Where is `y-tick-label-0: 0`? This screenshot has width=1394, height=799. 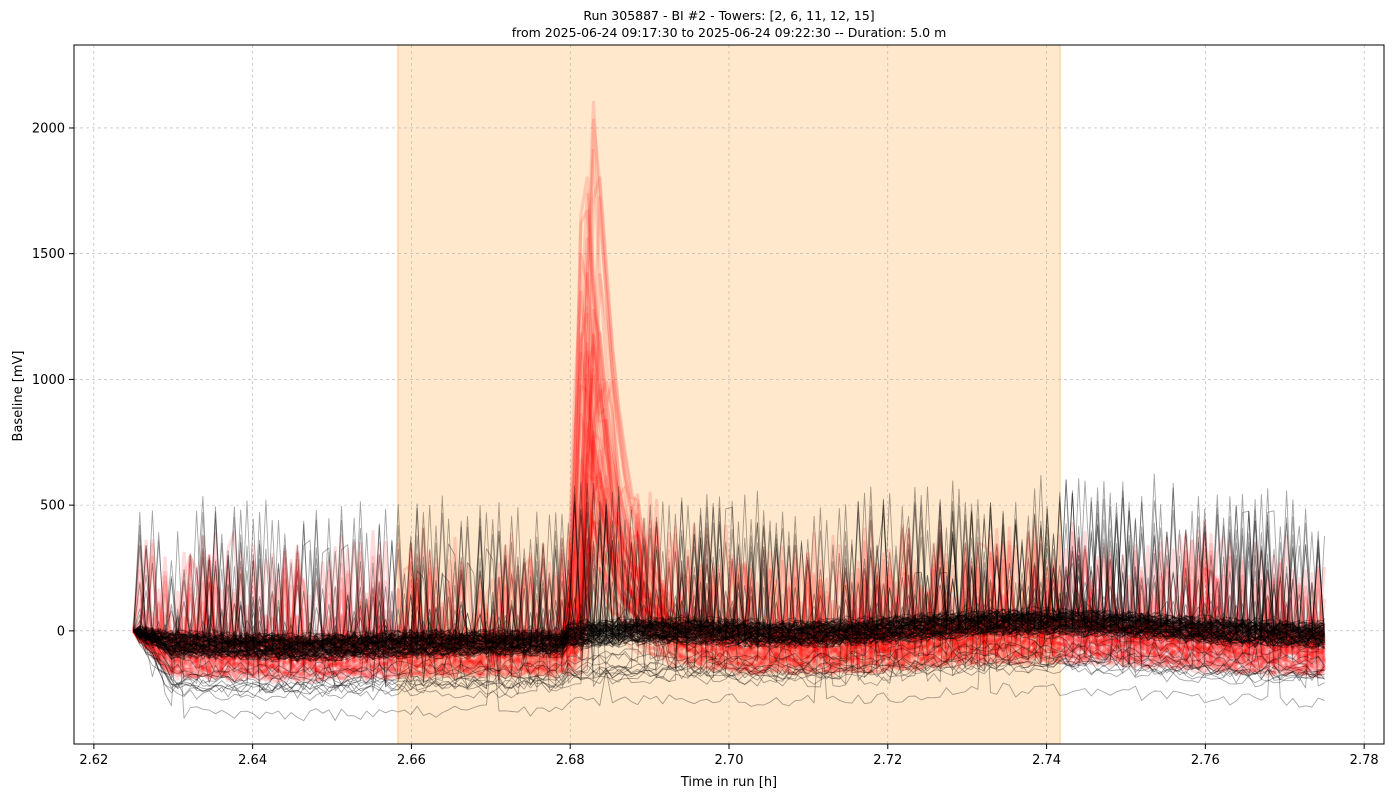 y-tick-label-0: 0 is located at coordinates (61, 631).